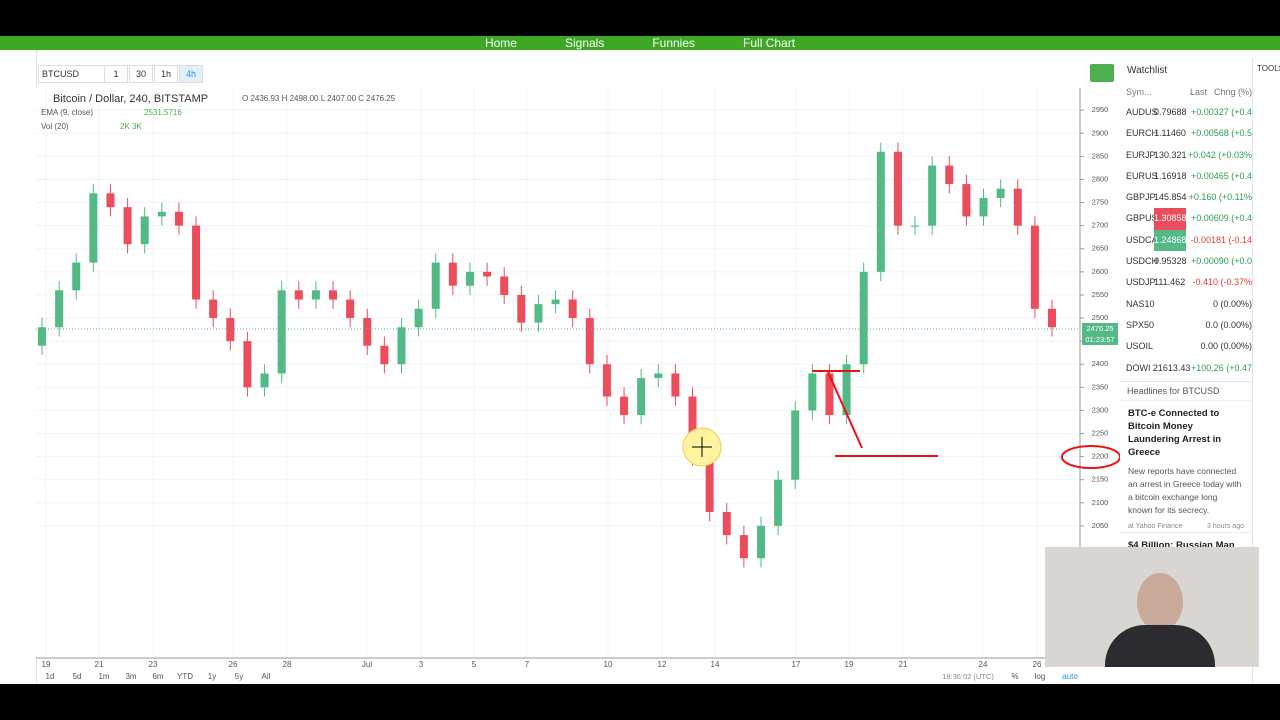  What do you see at coordinates (239, 676) in the screenshot?
I see `range-button: 5y` at bounding box center [239, 676].